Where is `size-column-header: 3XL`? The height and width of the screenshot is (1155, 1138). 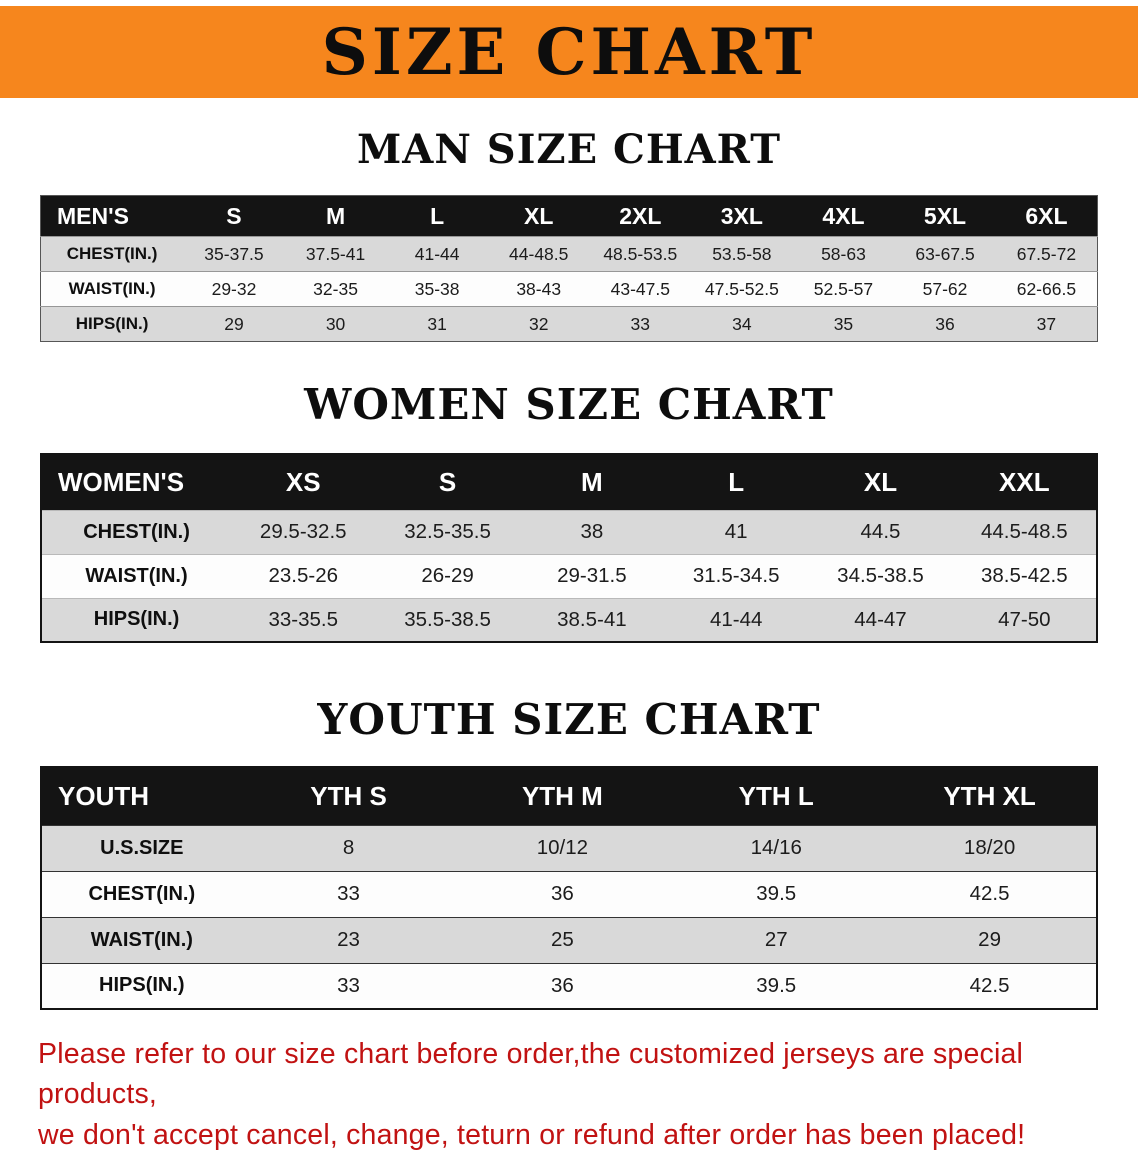
size-column-header: 3XL is located at coordinates (742, 216).